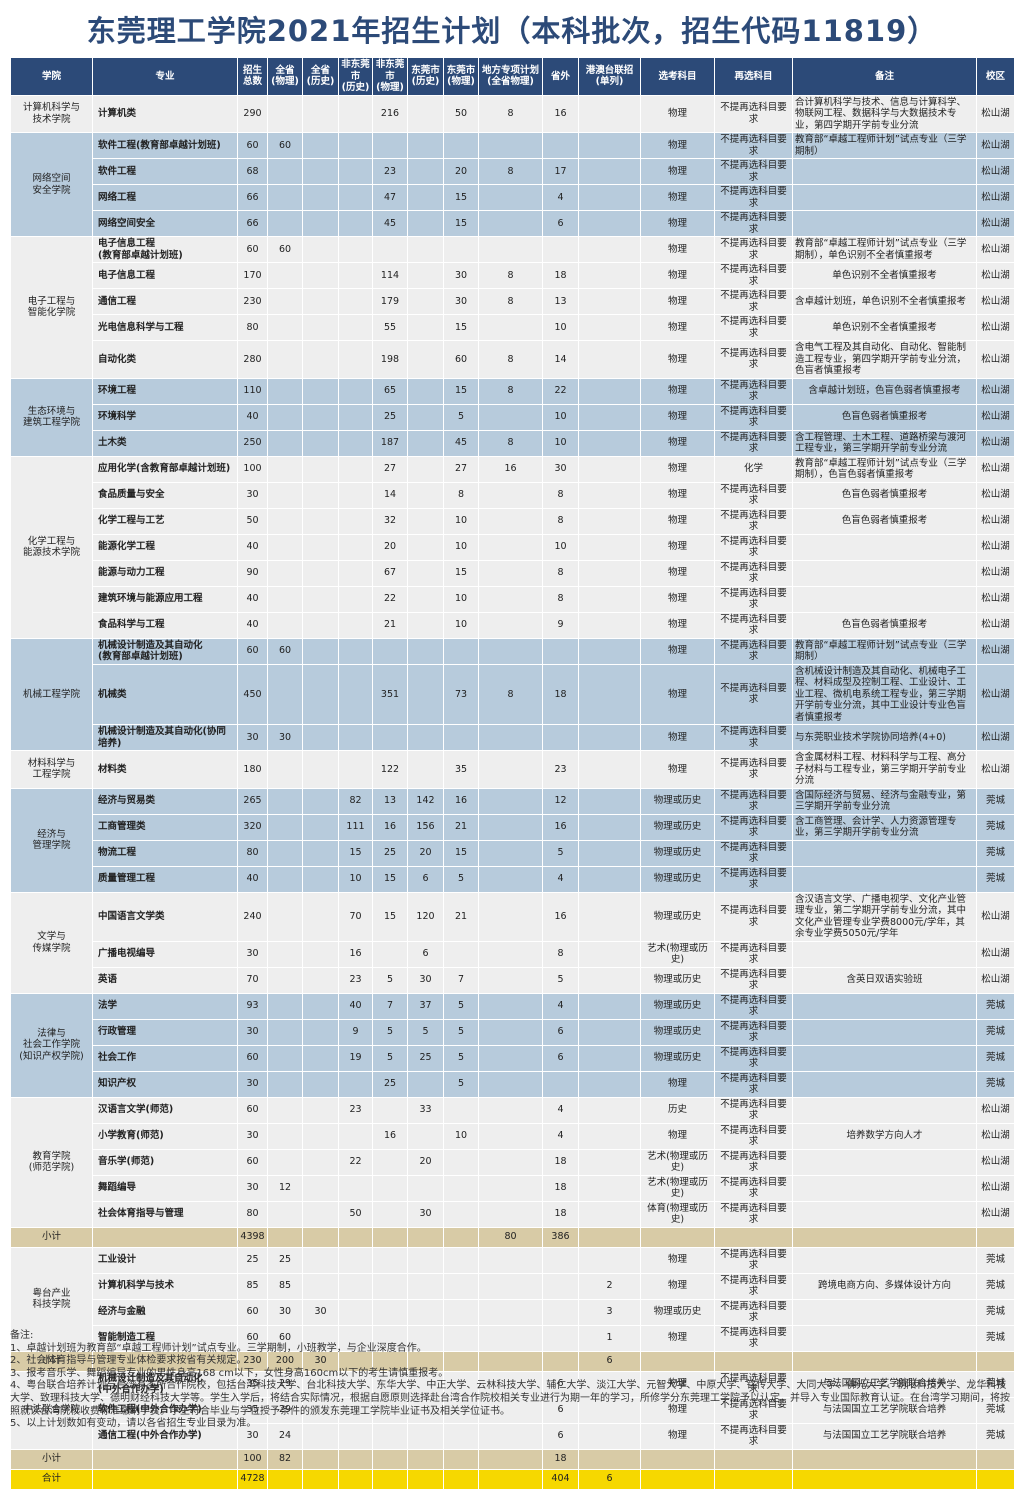 The image size is (1024, 1490). Describe the element at coordinates (461, 443) in the screenshot. I see `cell: 45` at that location.